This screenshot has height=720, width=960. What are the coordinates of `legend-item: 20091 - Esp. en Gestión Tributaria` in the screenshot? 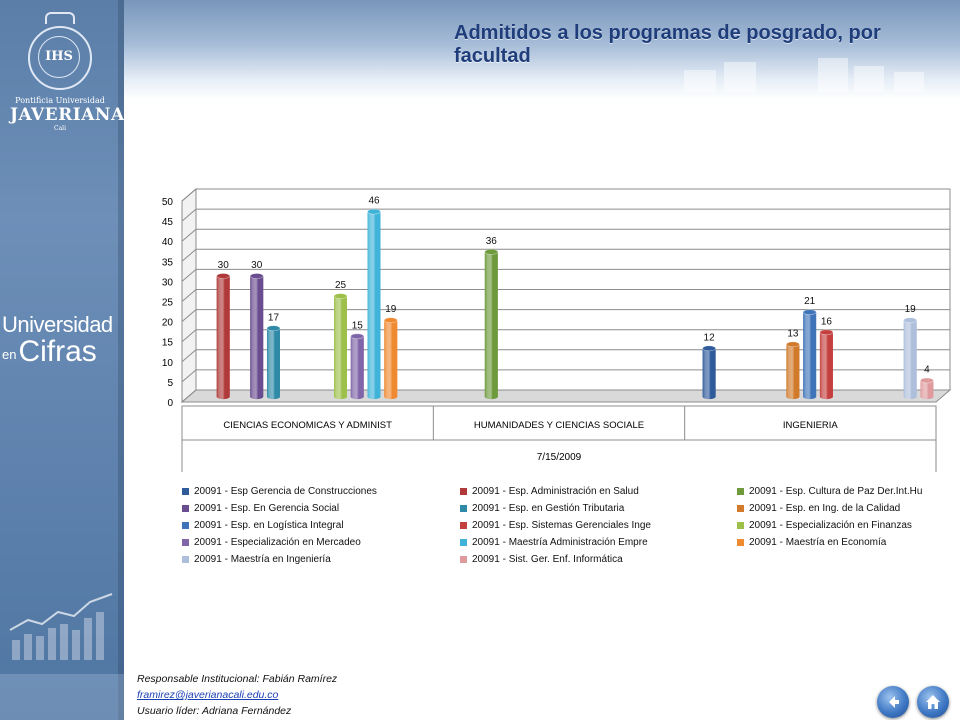 It's located at (542, 508).